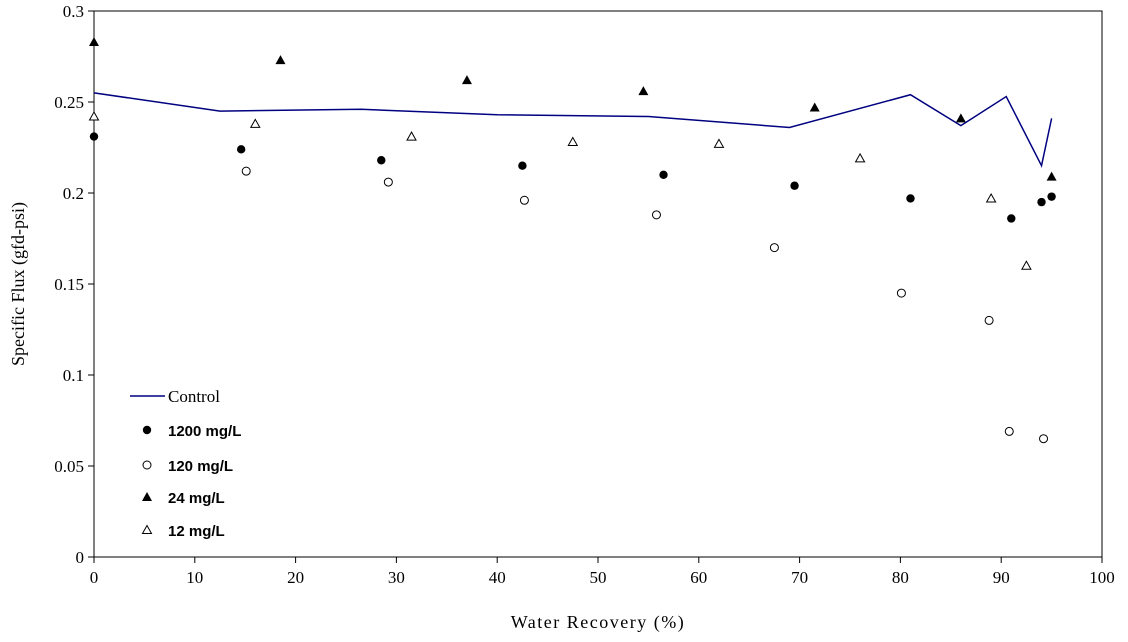 The image size is (1128, 642). I want to click on legend-label-12: 12 mg/L, so click(196, 531).